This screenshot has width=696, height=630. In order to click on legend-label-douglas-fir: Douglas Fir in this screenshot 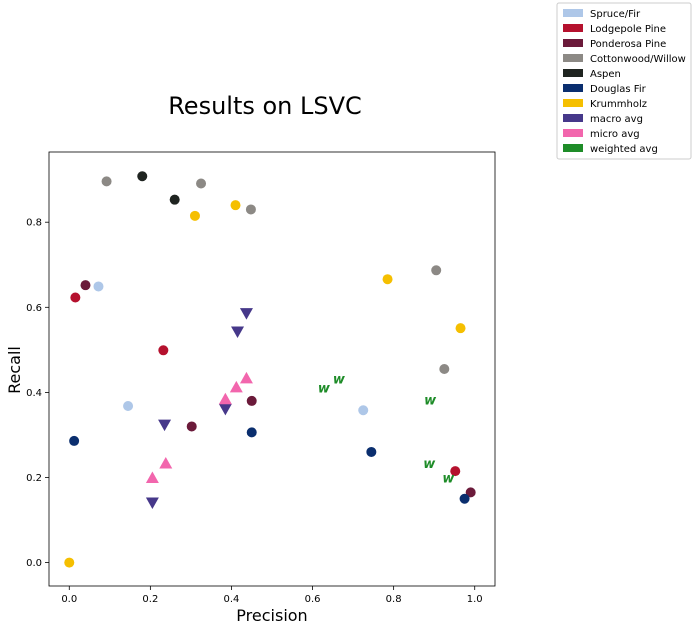, I will do `click(618, 89)`.